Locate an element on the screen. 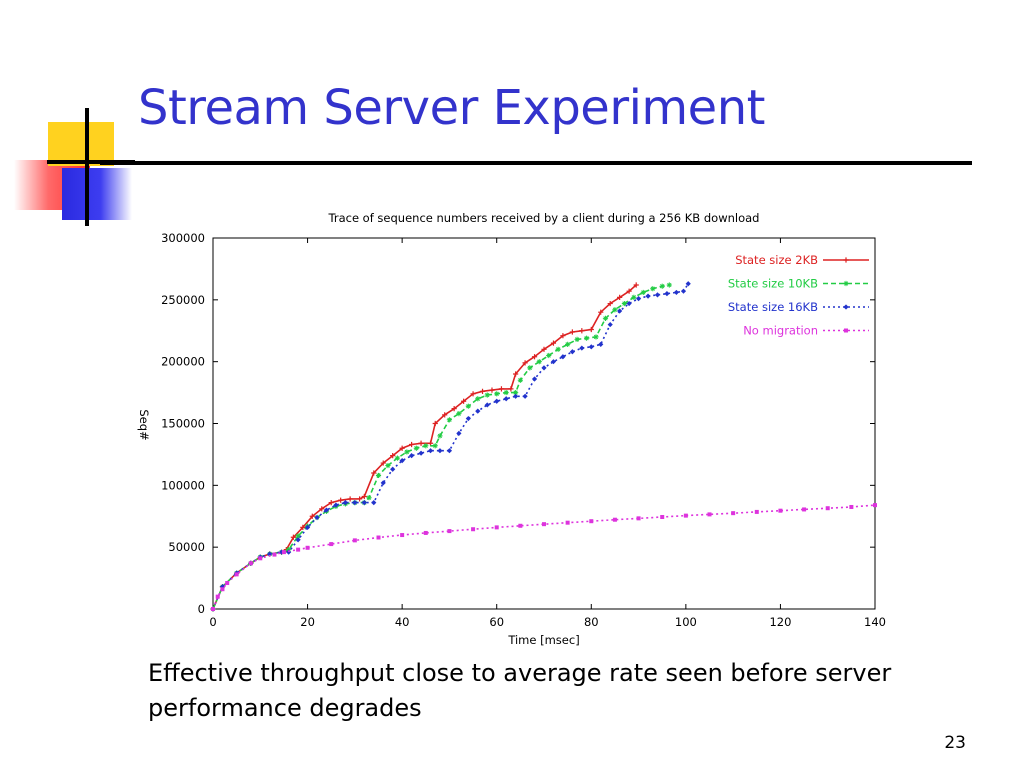  x-tick-label-5: 100 is located at coordinates (686, 622).